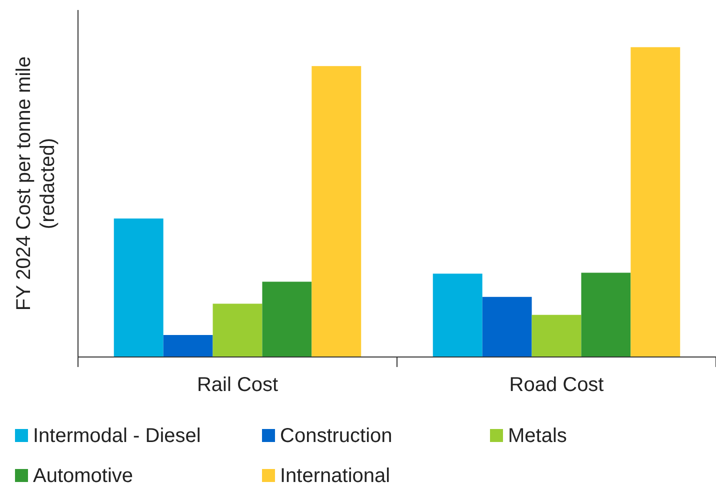 Image resolution: width=716 pixels, height=492 pixels. What do you see at coordinates (336, 436) in the screenshot?
I see `legend-label: Construction` at bounding box center [336, 436].